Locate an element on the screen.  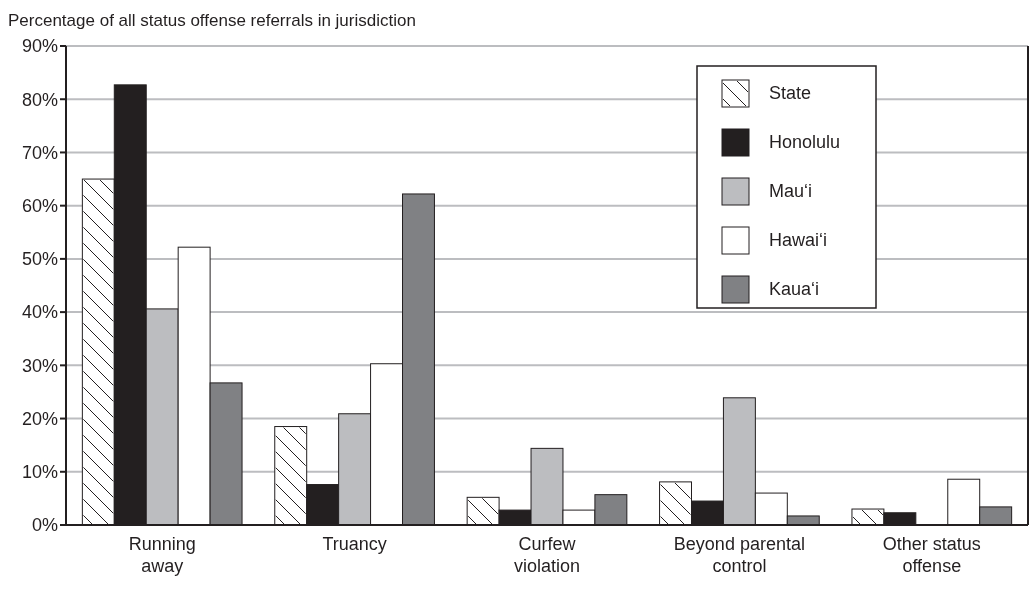
chart-title: Percentage of all status offense referrals in jurisdiction is located at coordinates (212, 20).